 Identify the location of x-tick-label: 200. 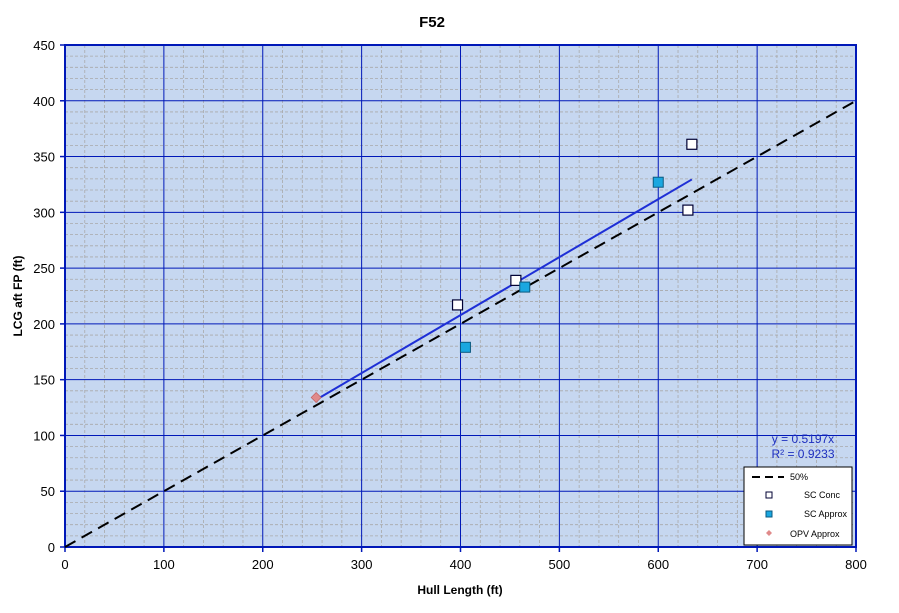
(263, 564).